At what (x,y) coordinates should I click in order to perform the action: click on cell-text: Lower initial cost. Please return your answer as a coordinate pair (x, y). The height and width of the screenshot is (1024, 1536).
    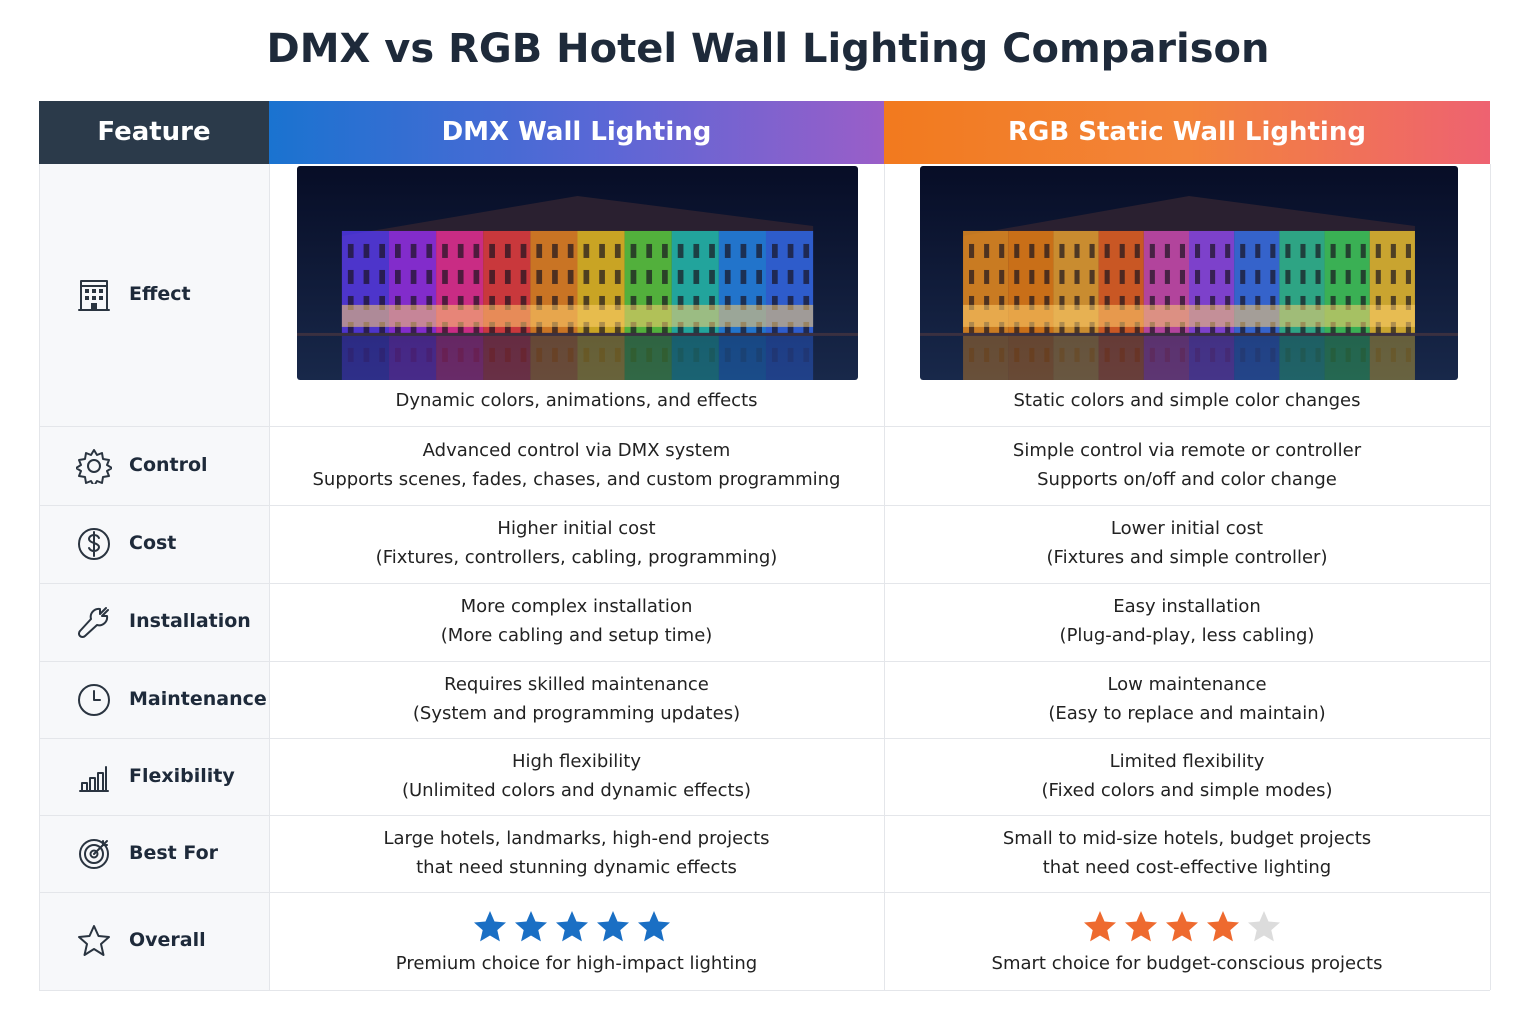
    Looking at the image, I should click on (1187, 528).